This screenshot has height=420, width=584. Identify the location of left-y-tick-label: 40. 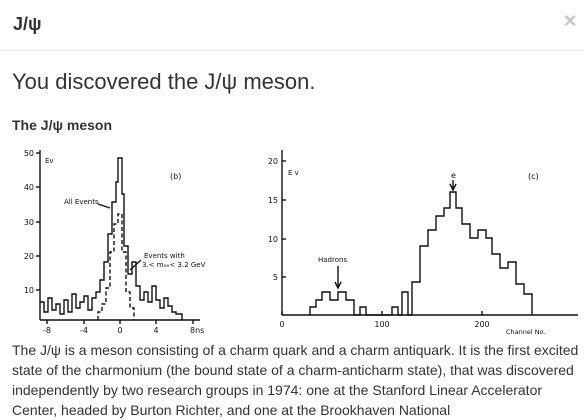
(29, 187).